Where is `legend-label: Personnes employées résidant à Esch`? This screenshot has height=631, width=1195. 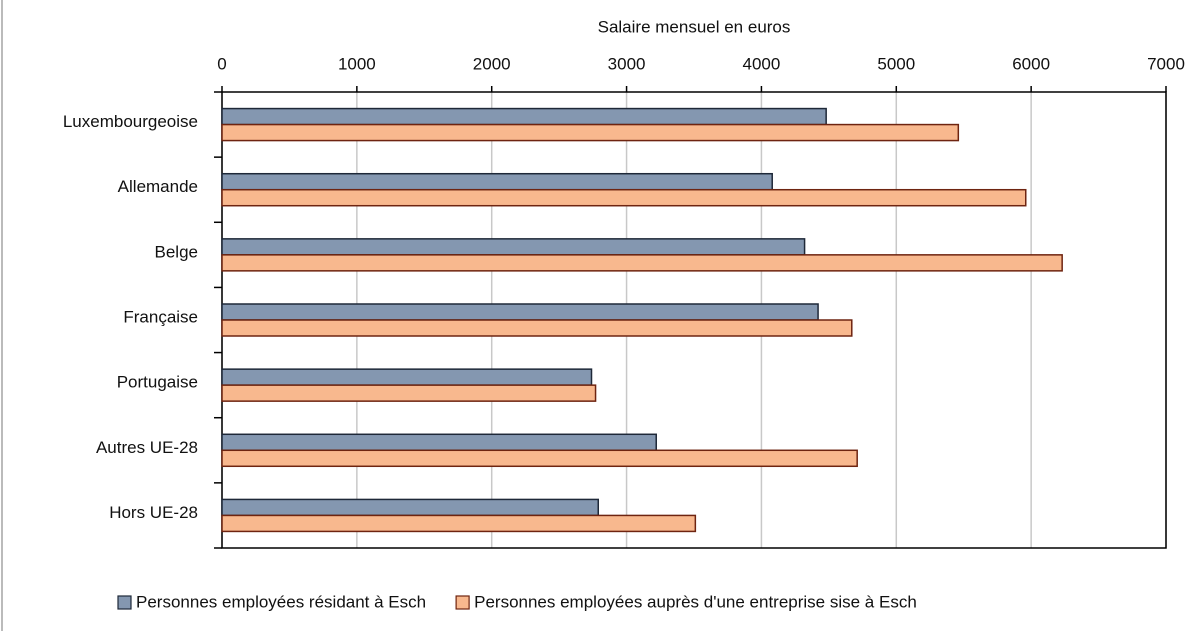
legend-label: Personnes employées résidant à Esch is located at coordinates (281, 601).